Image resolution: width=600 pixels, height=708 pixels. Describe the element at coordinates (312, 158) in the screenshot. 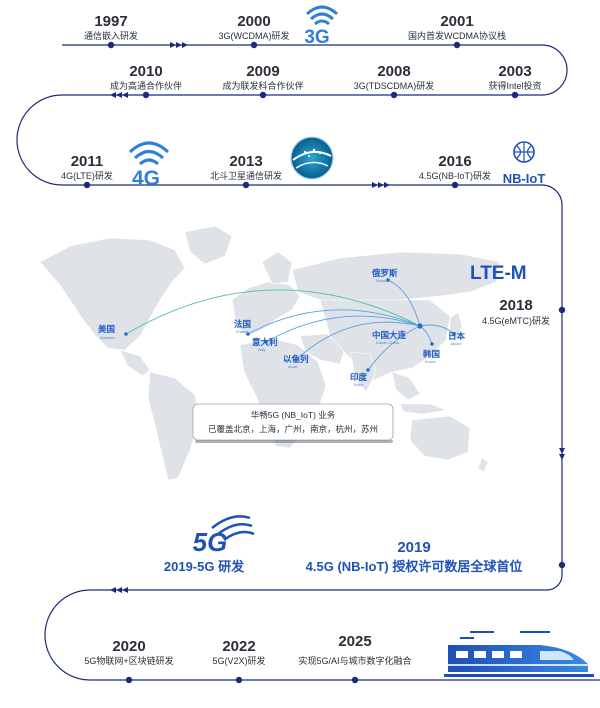

I see `beidou-logo-icon` at that location.